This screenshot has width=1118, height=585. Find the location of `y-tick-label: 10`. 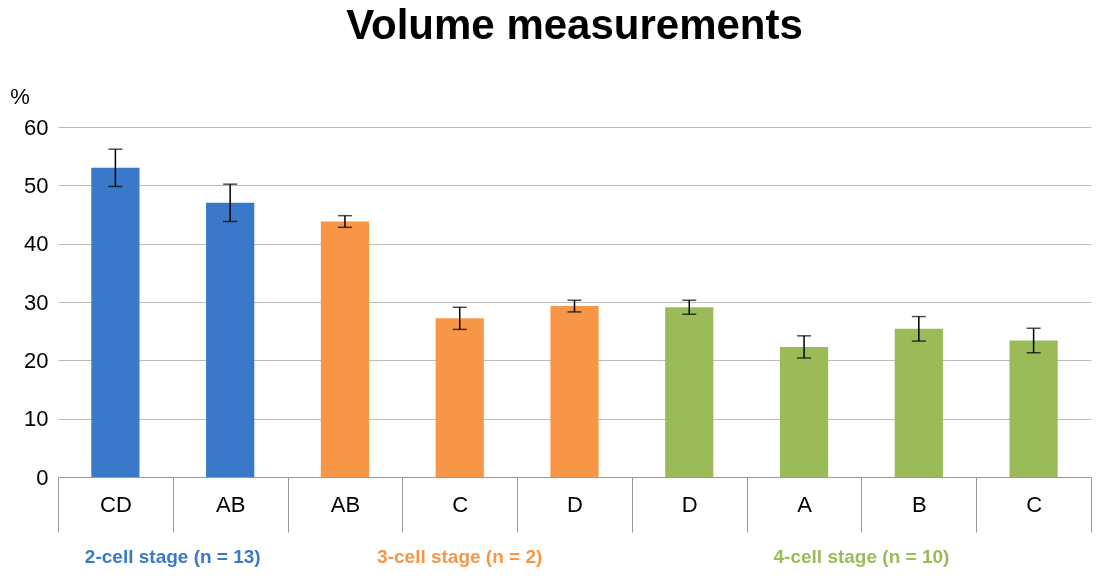

y-tick-label: 10 is located at coordinates (36, 419).